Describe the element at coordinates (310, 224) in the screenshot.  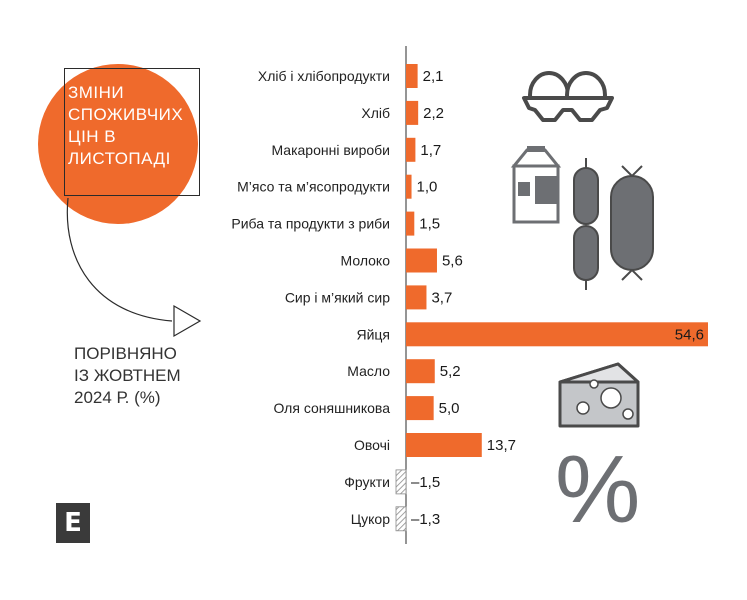
I see `category-label: Риба та продукти з риби` at that location.